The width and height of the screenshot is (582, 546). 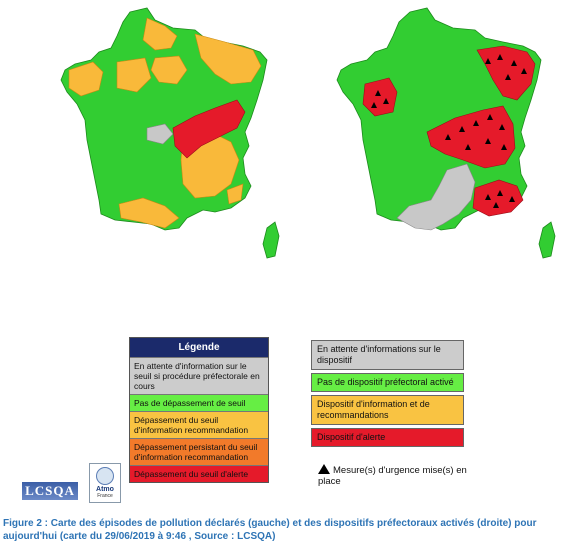 I want to click on atmo-logo-text: Atmo, so click(x=105, y=489).